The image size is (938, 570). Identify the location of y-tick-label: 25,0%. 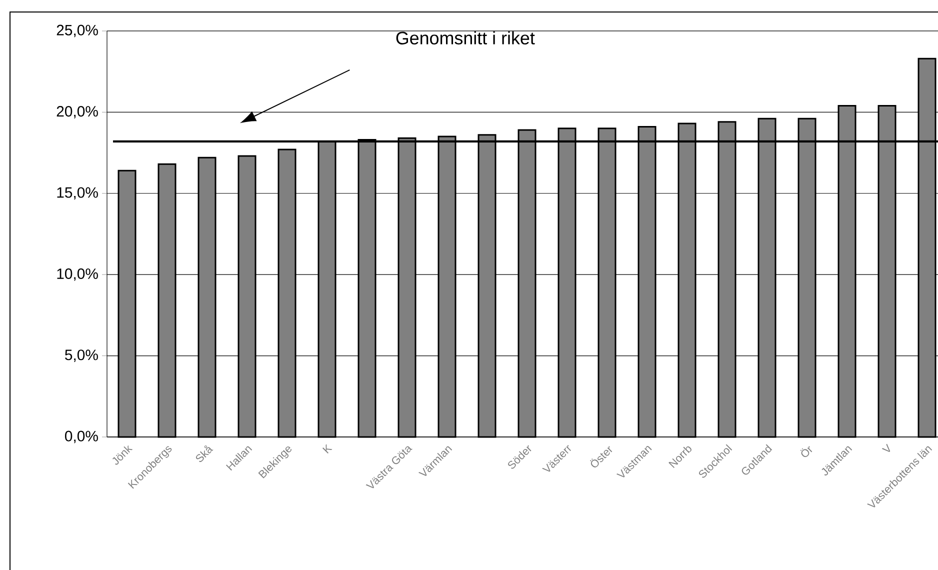
(77, 31).